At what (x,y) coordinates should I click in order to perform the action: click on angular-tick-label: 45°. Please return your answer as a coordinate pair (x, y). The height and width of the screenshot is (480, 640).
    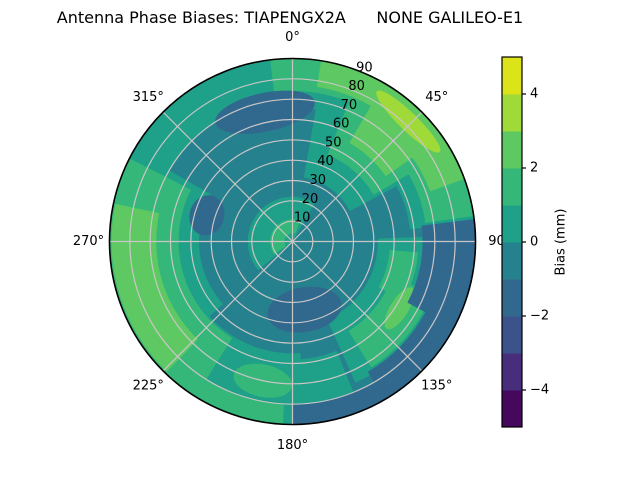
    Looking at the image, I should click on (436, 97).